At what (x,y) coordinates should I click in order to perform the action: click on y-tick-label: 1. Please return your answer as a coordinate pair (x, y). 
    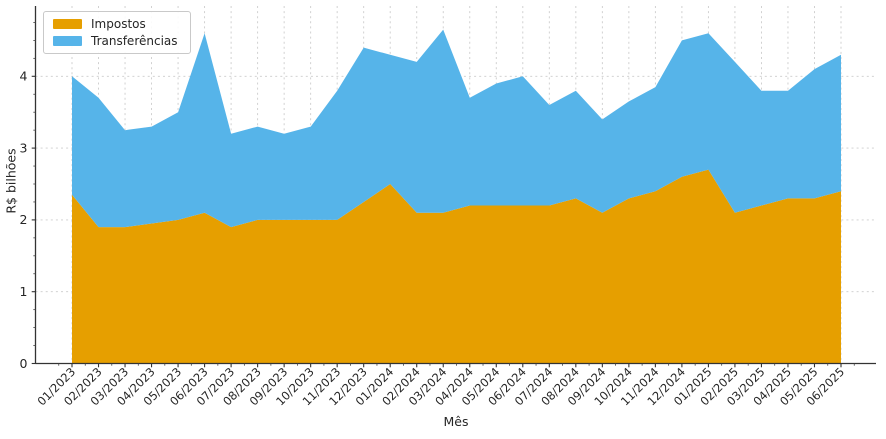
    Looking at the image, I should click on (24, 291).